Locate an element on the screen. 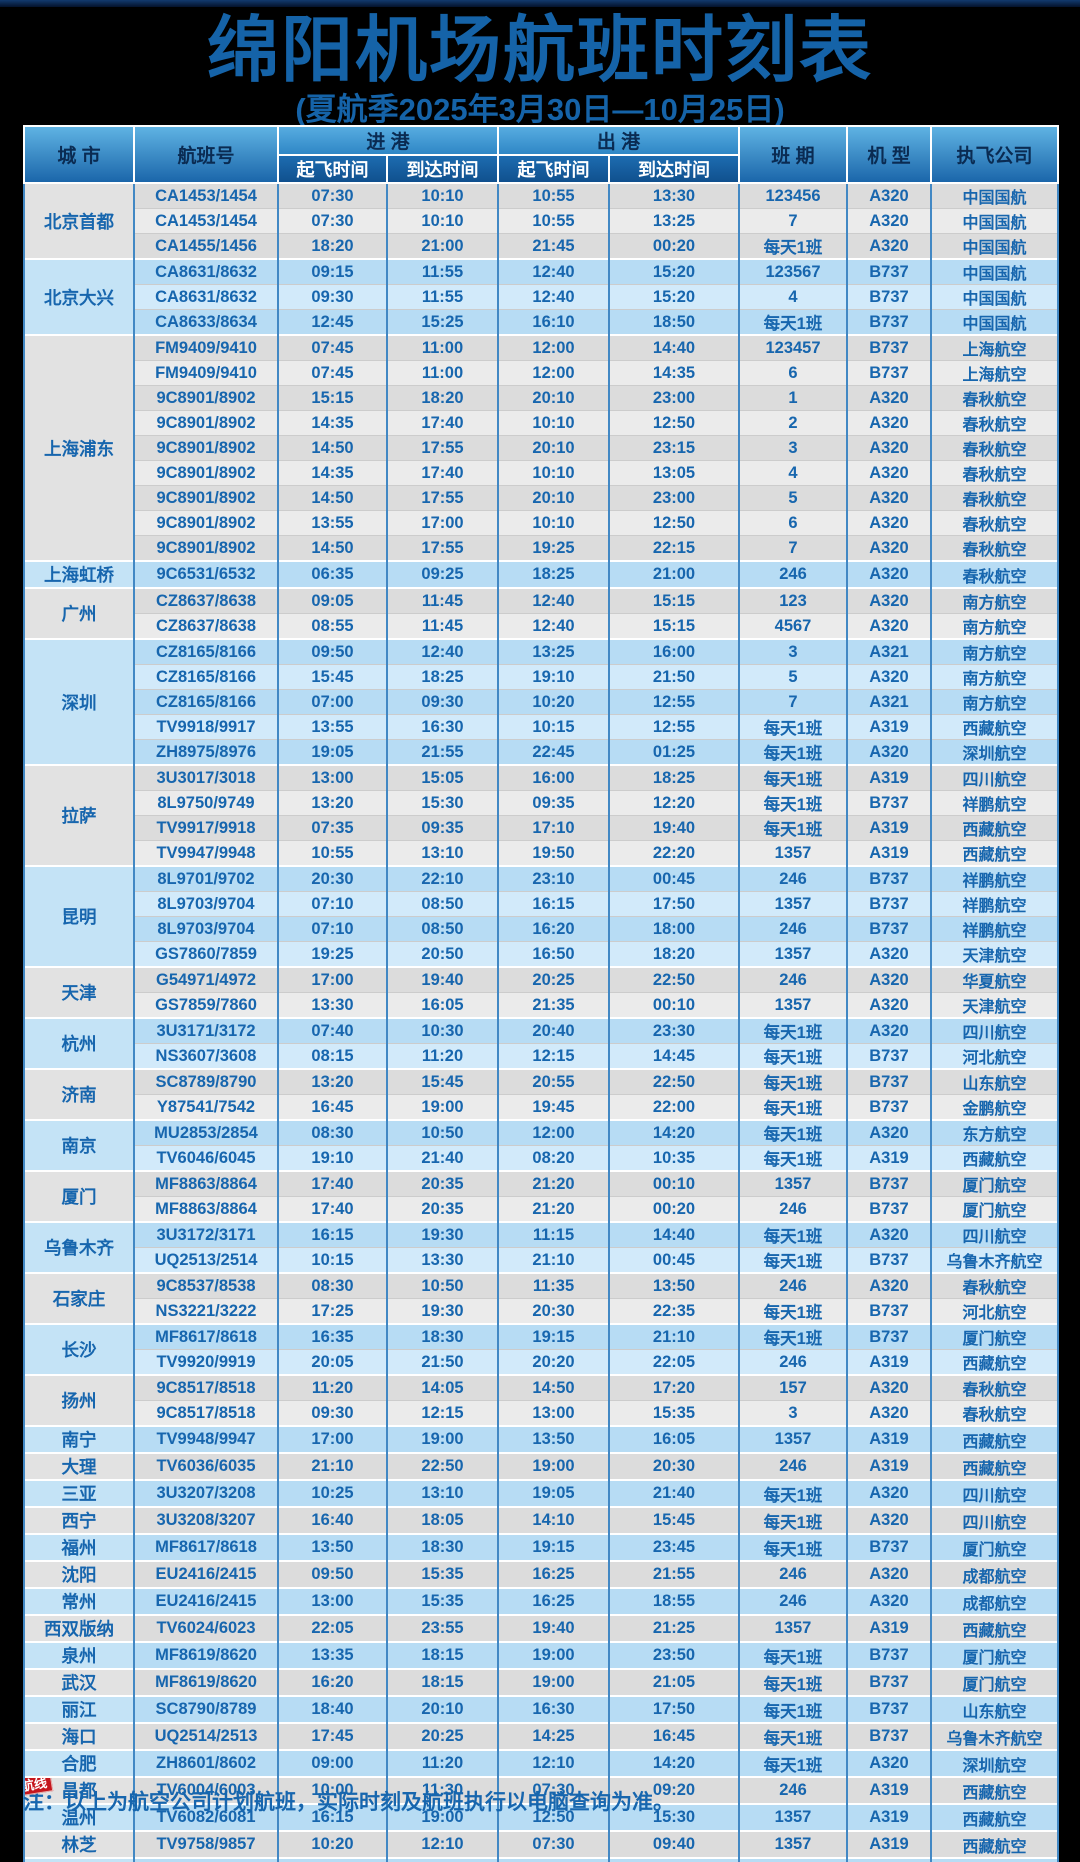 The image size is (1080, 1862). flight-no-cell: 3U3017/3018 is located at coordinates (206, 777).